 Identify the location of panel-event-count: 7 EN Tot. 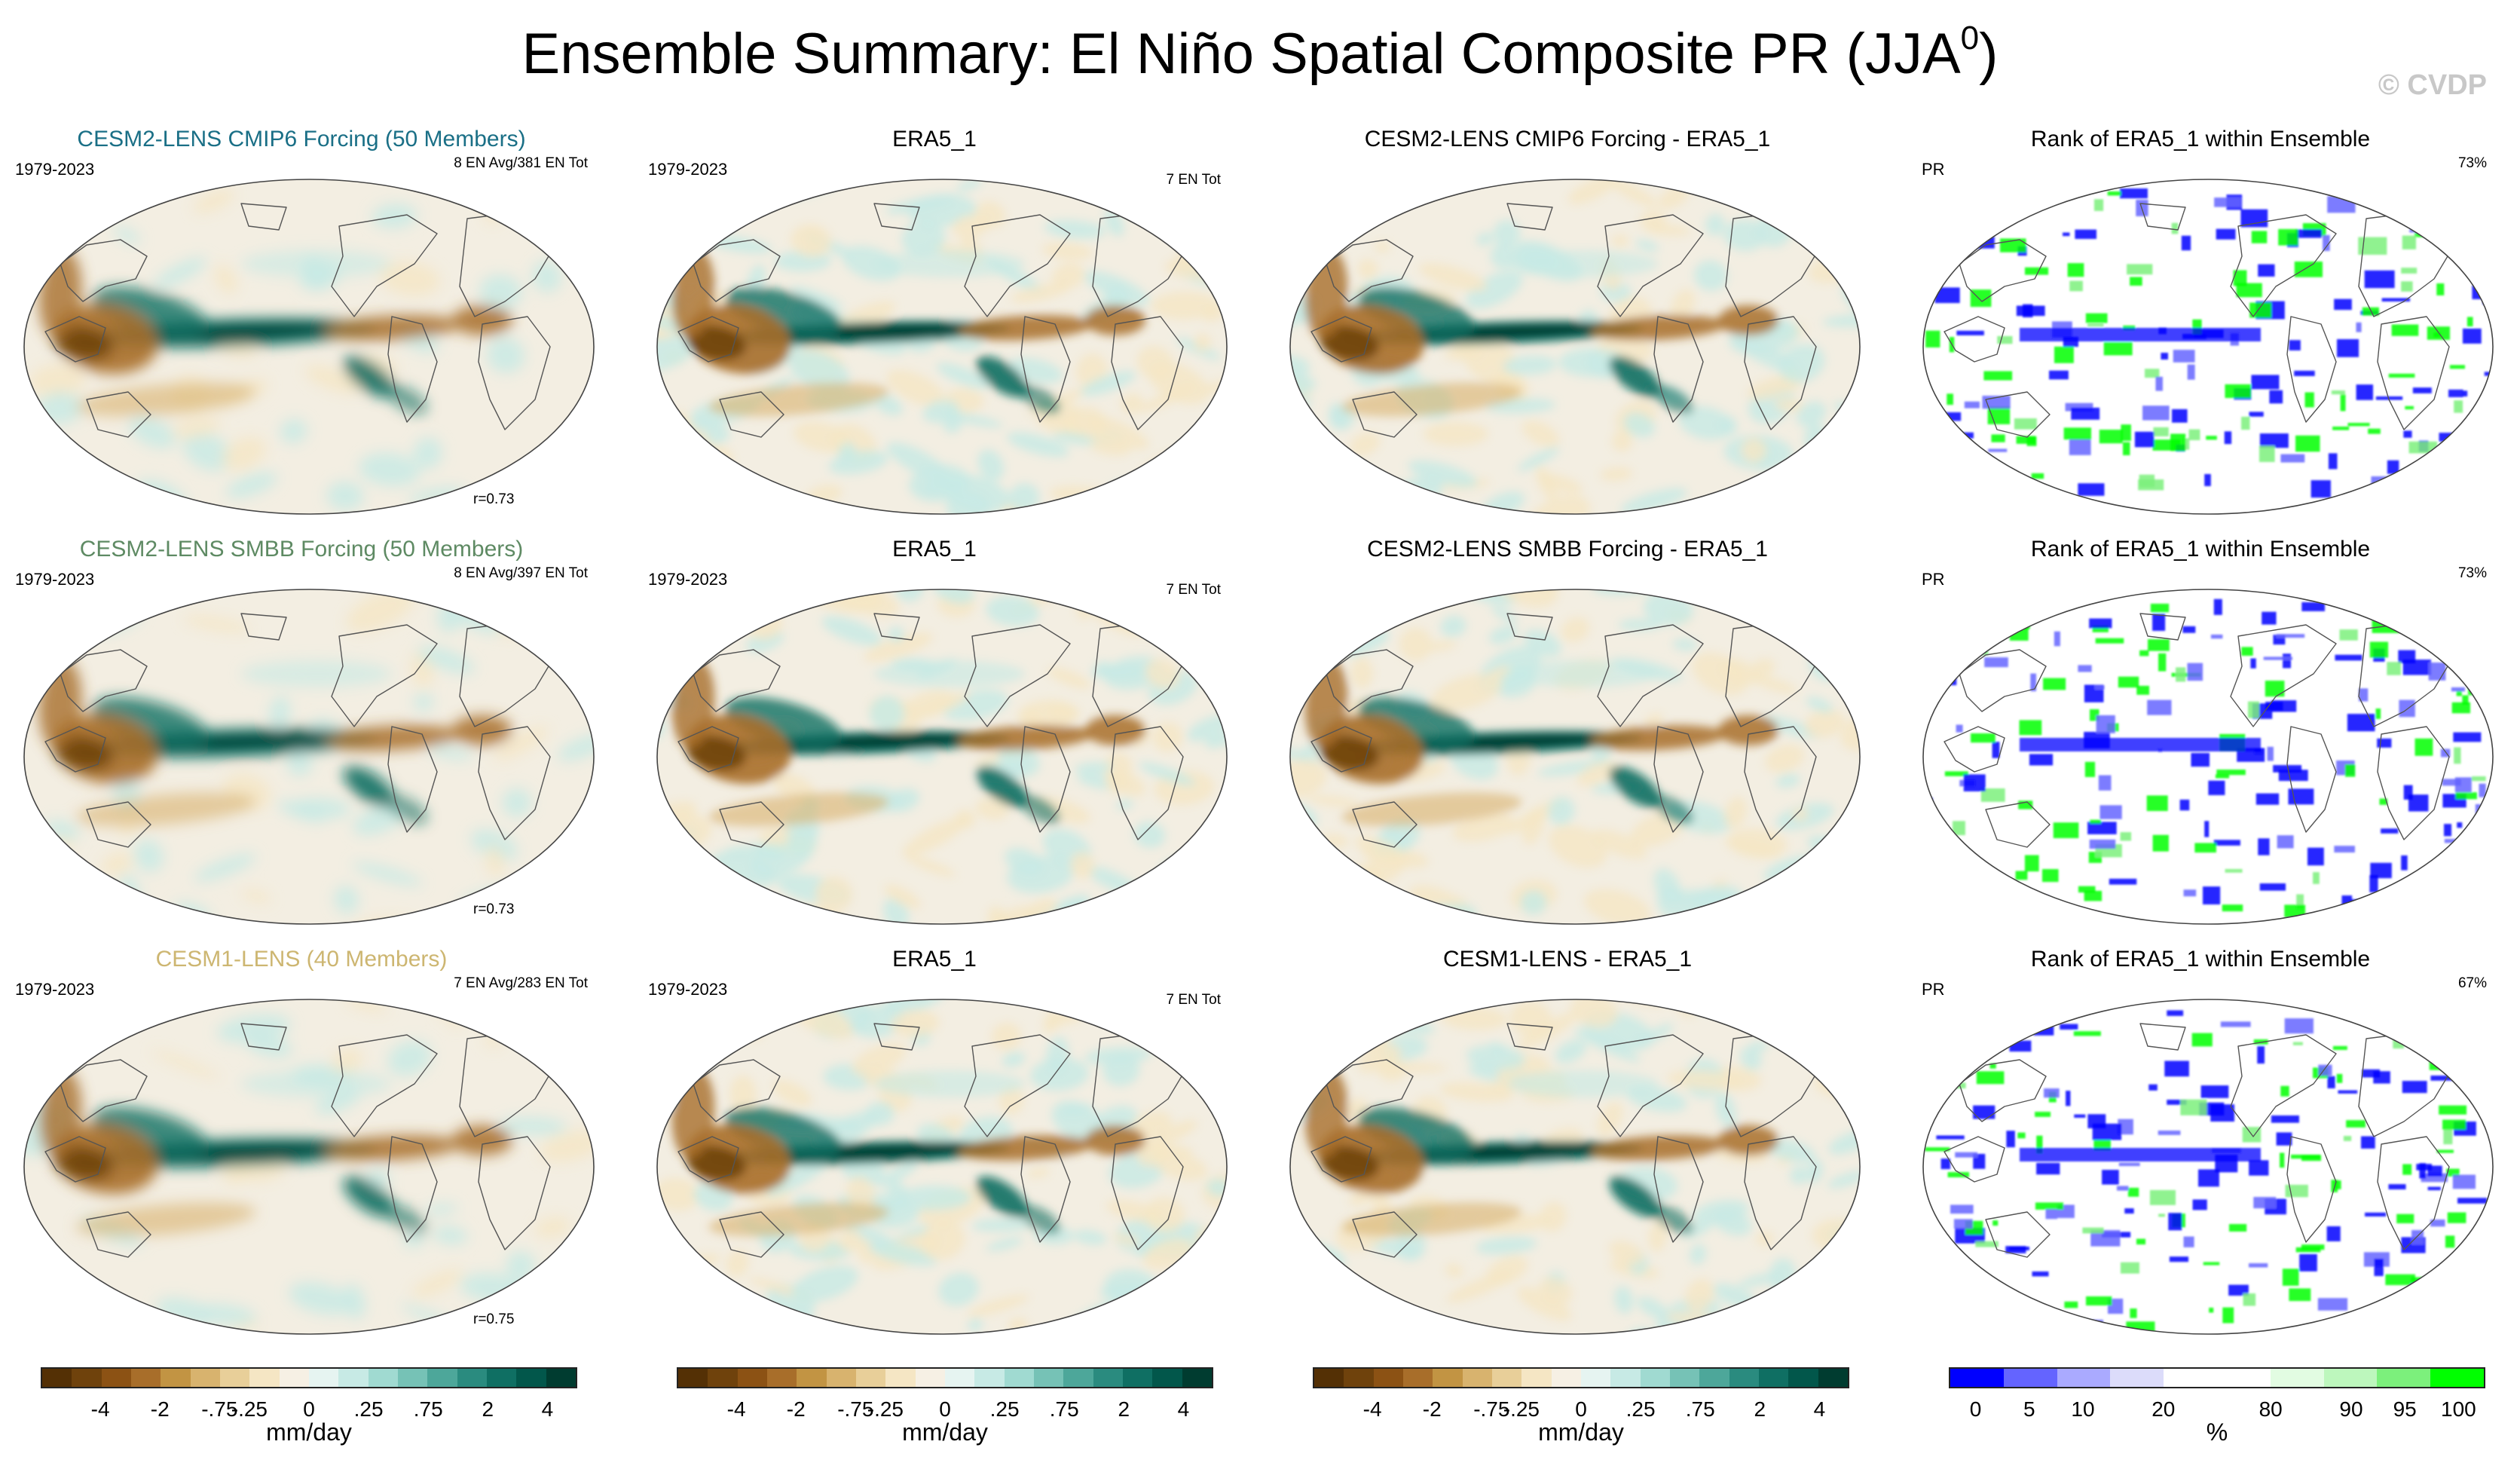
(1193, 590).